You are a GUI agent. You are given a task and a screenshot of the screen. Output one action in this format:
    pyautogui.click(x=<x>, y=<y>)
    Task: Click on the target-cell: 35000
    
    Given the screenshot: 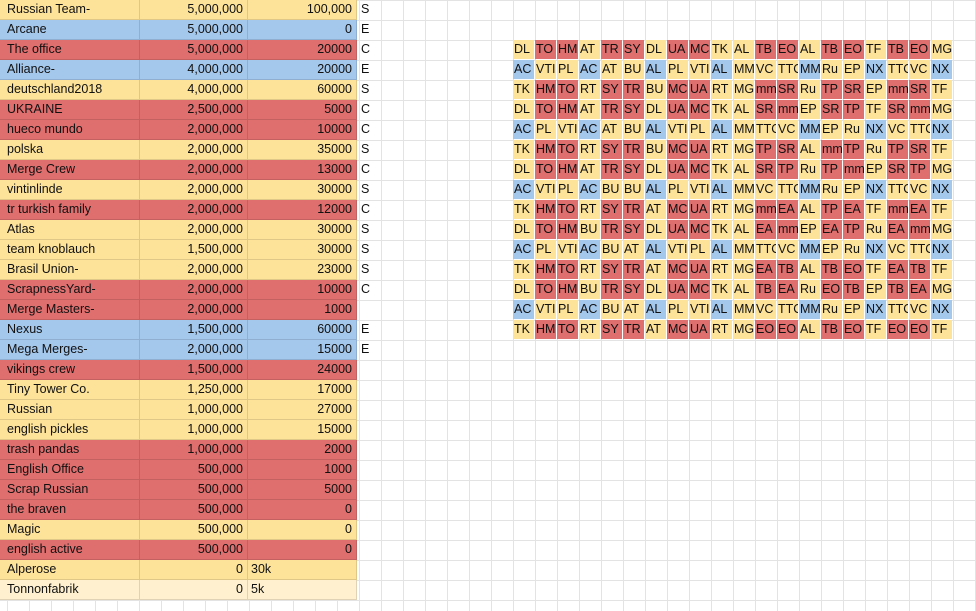 What is the action you would take?
    pyautogui.click(x=302, y=150)
    